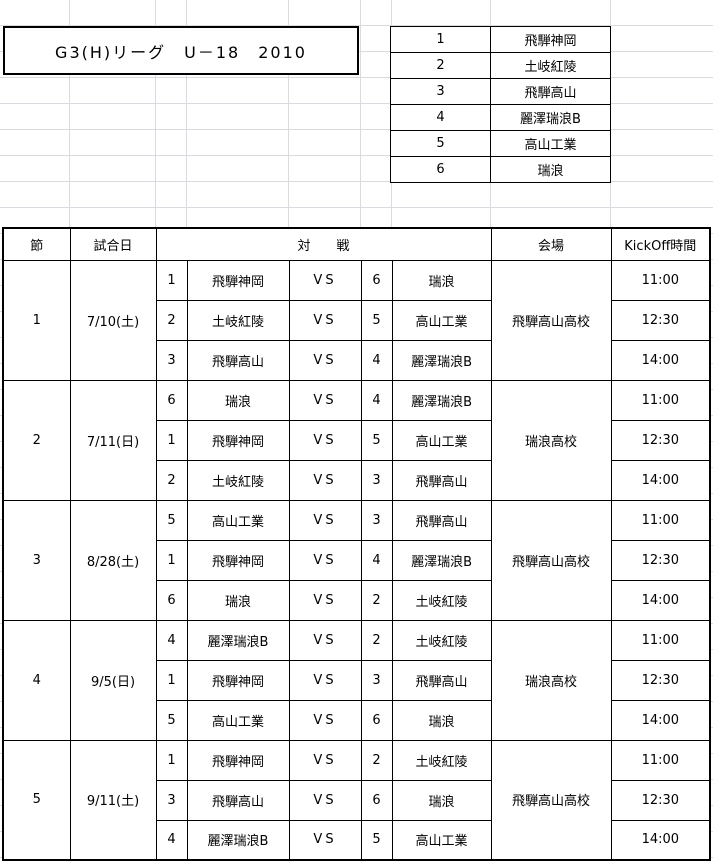  What do you see at coordinates (550, 91) in the screenshot?
I see `team-name: 飛騨高山` at bounding box center [550, 91].